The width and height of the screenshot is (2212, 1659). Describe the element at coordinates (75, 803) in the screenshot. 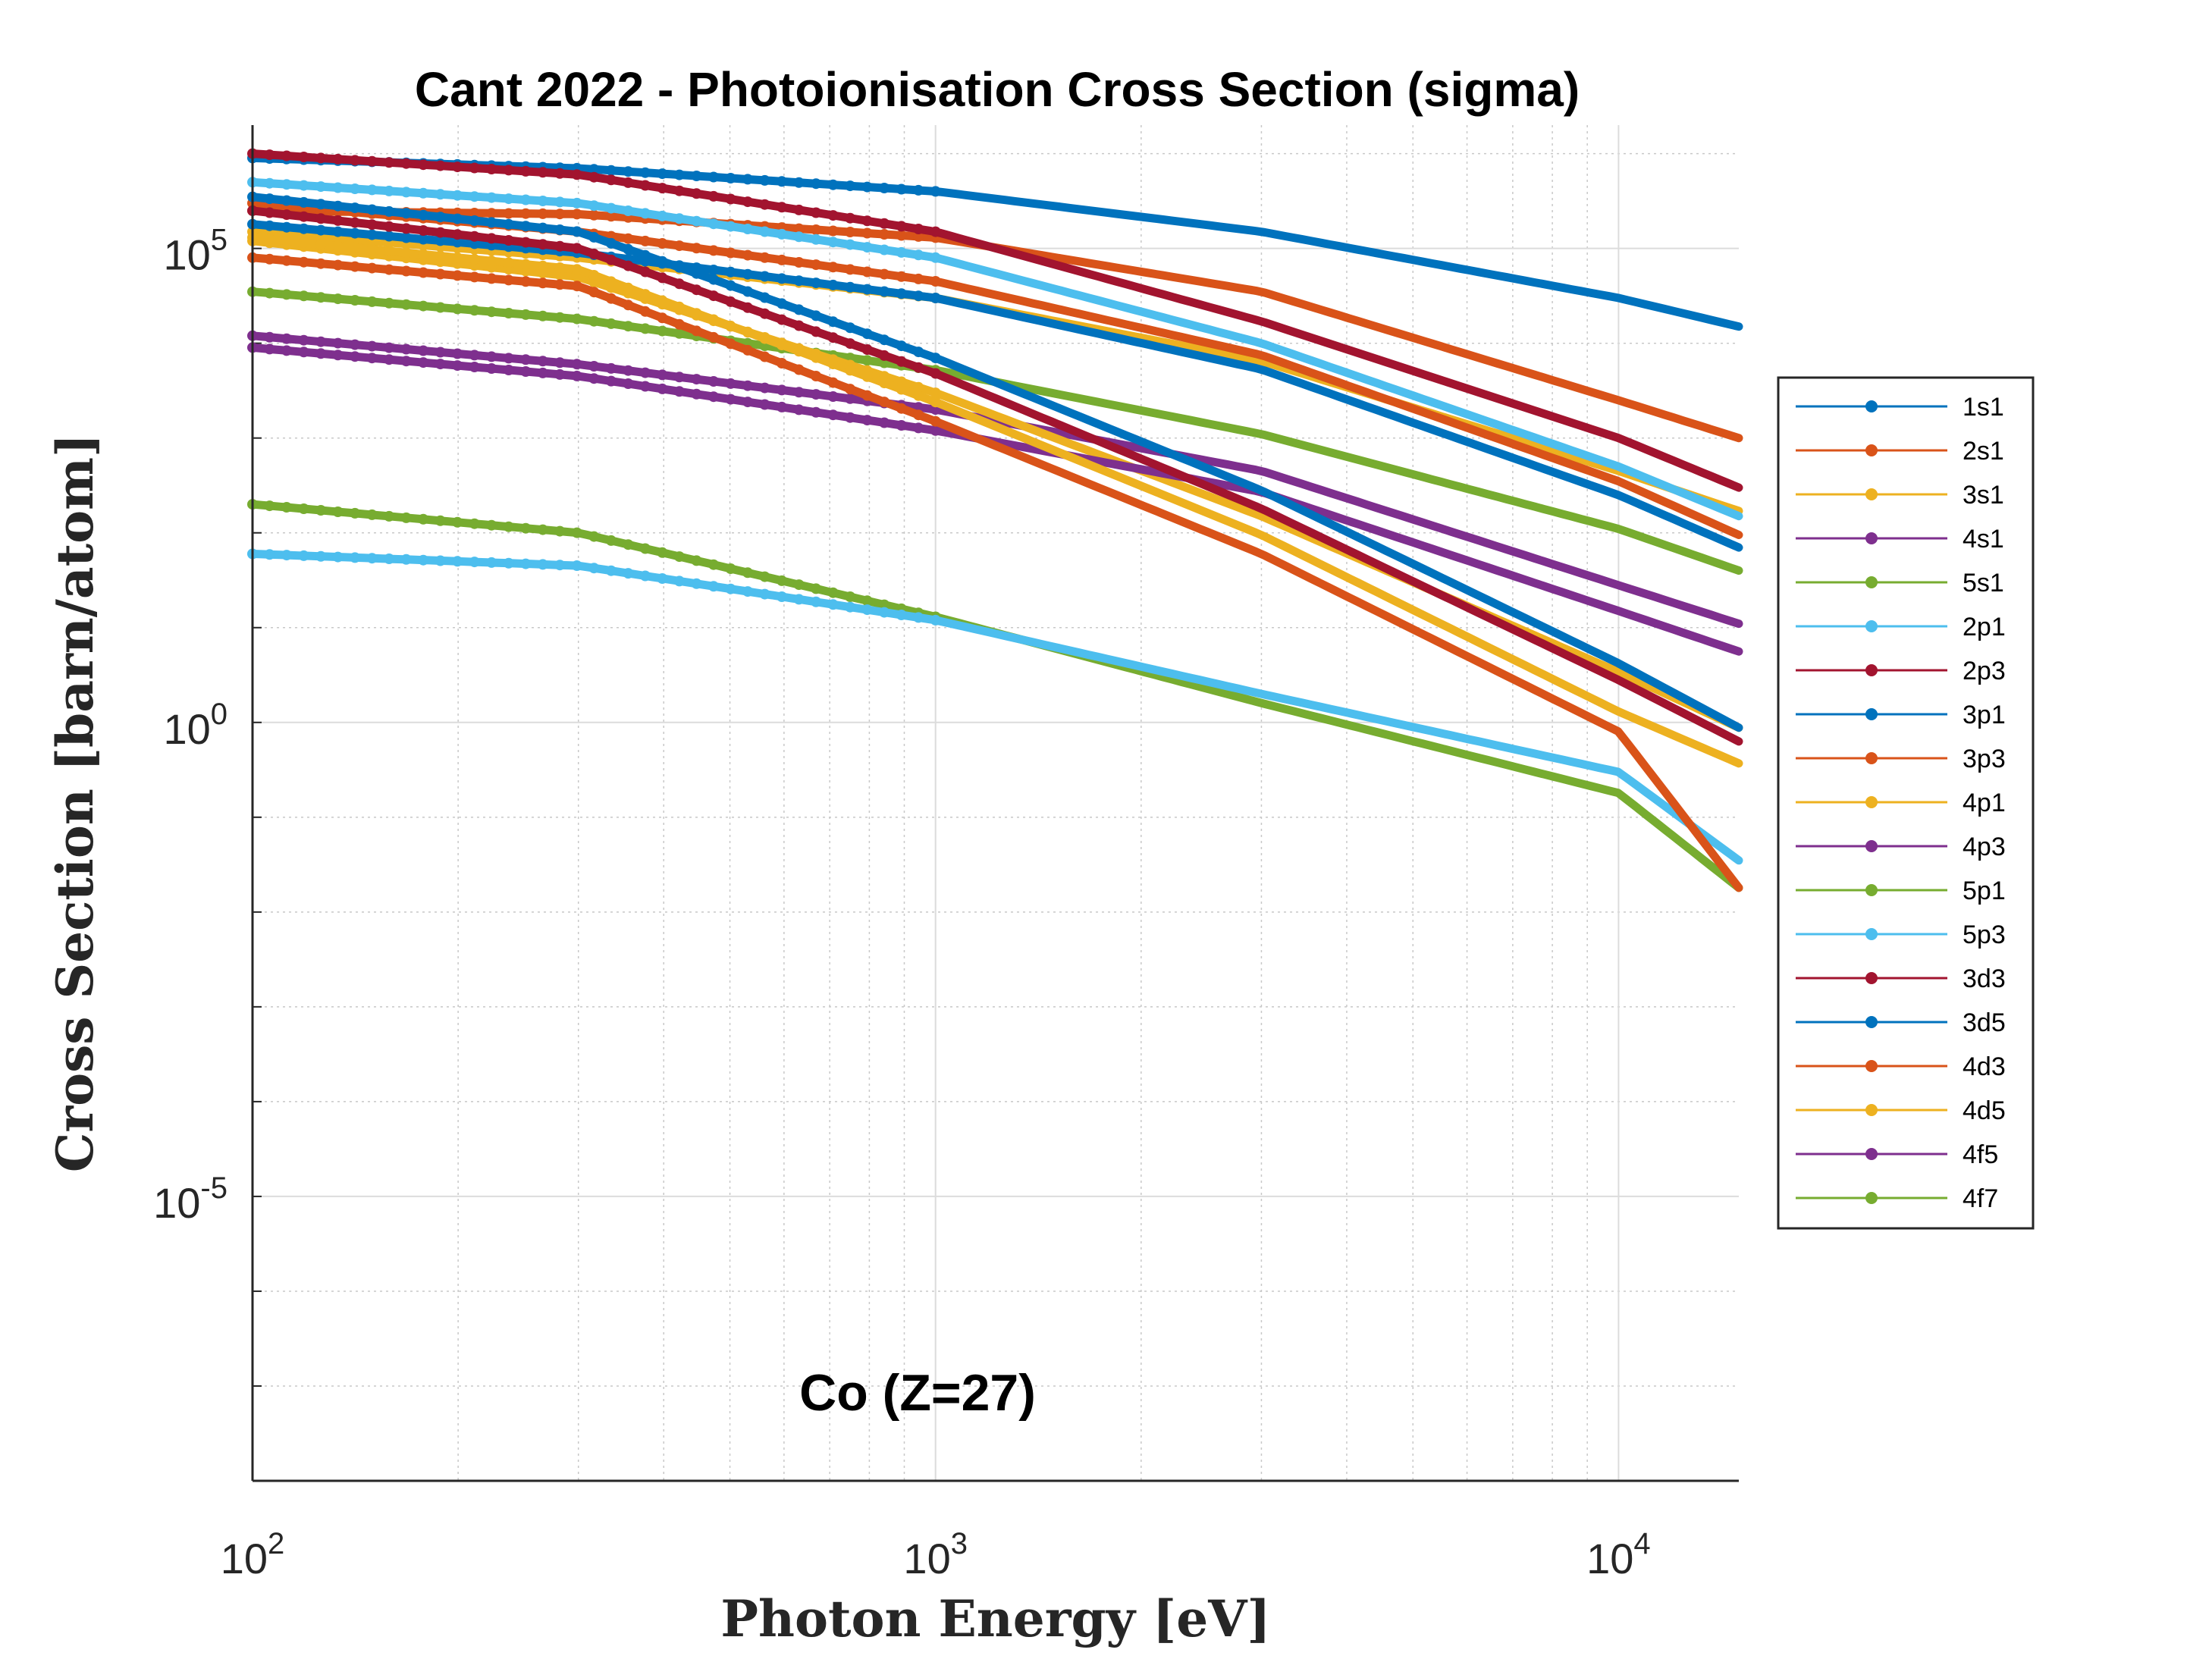

I see `y-axis-label: Cross Section [barn/atom]` at that location.